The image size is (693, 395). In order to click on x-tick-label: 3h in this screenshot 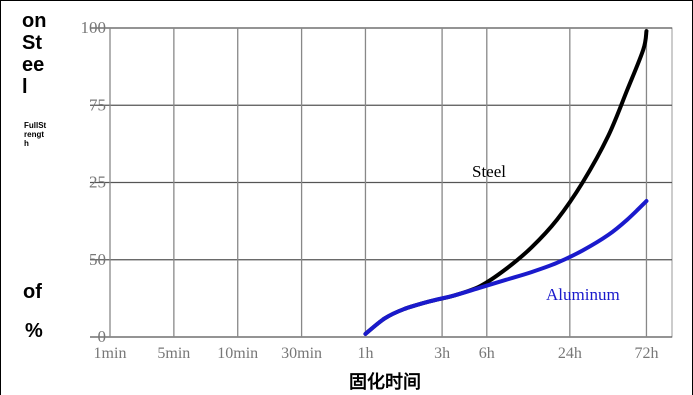, I will do `click(442, 353)`.